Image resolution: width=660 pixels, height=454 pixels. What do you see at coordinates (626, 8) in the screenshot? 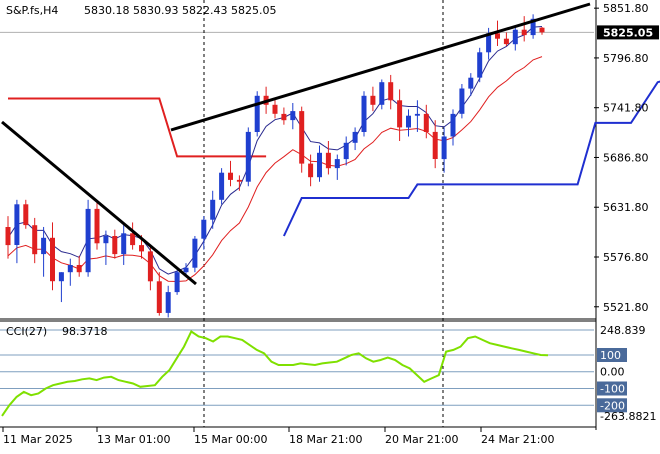
I see `price-tick-label: 5851.80` at bounding box center [626, 8].